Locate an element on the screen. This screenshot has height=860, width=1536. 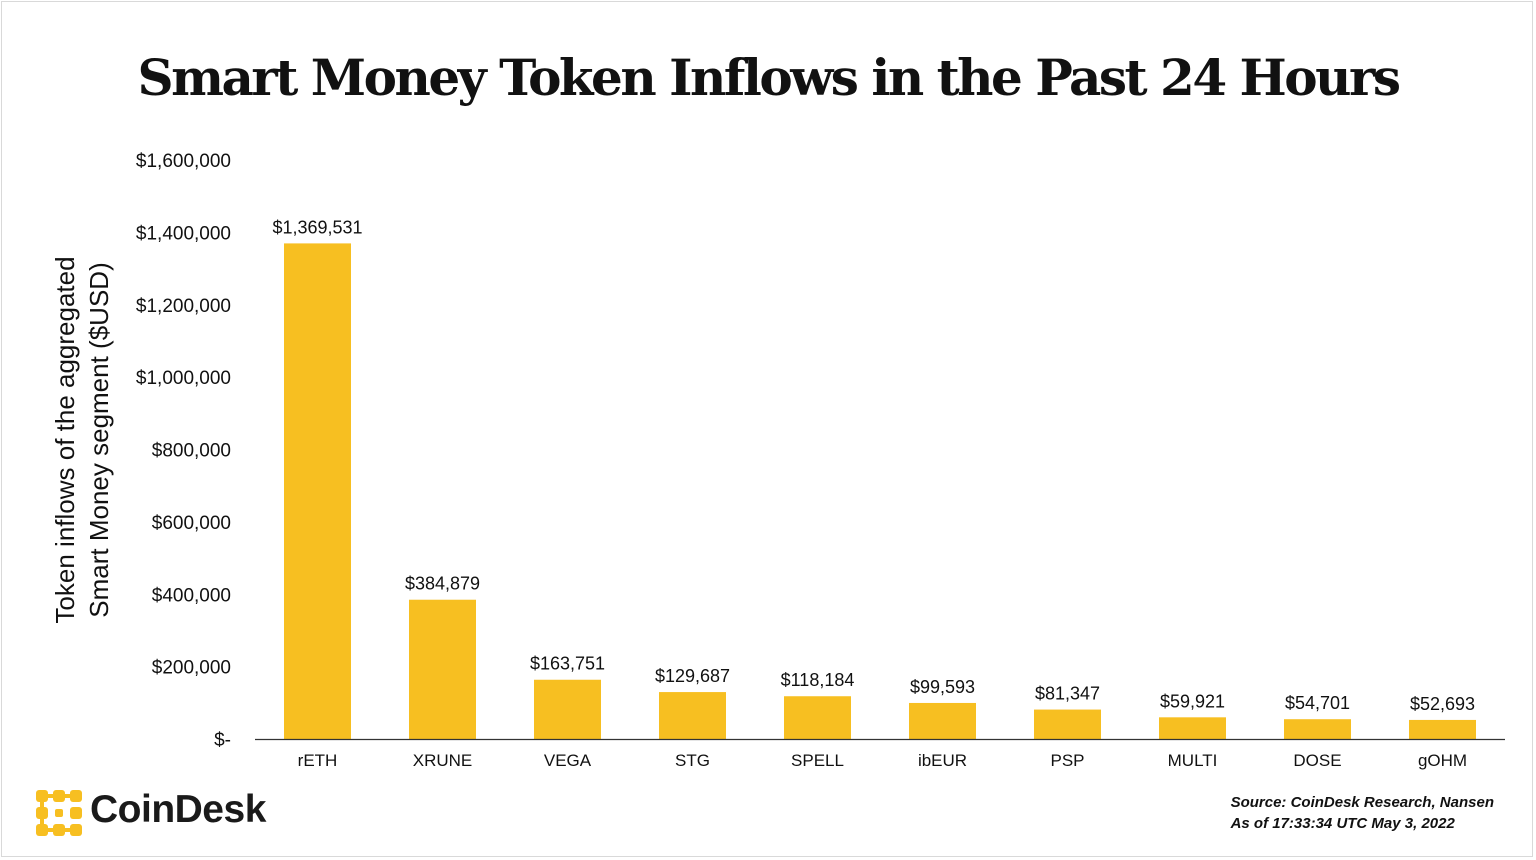
coindesk-logo-icon is located at coordinates (59, 813).